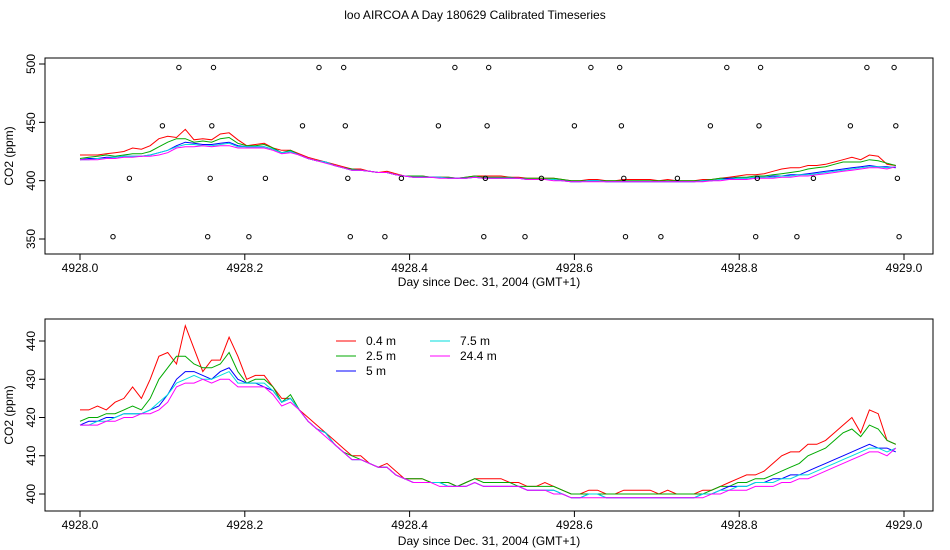 The width and height of the screenshot is (950, 550). Describe the element at coordinates (31, 455) in the screenshot. I see `y-tick-label: 410` at that location.